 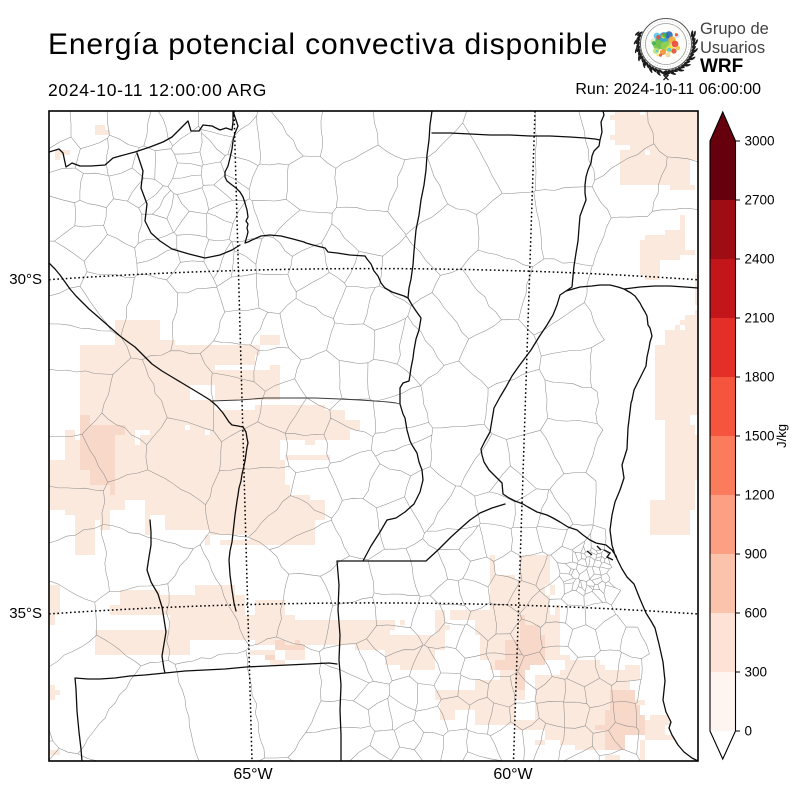 I want to click on svg-text: 3000, so click(x=760, y=141).